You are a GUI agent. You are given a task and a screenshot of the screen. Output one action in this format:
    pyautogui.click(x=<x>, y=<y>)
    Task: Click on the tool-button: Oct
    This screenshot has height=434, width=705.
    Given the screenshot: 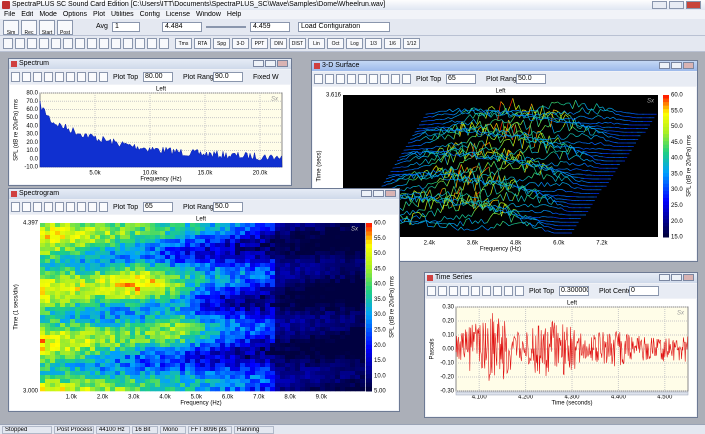 What is the action you would take?
    pyautogui.click(x=335, y=43)
    